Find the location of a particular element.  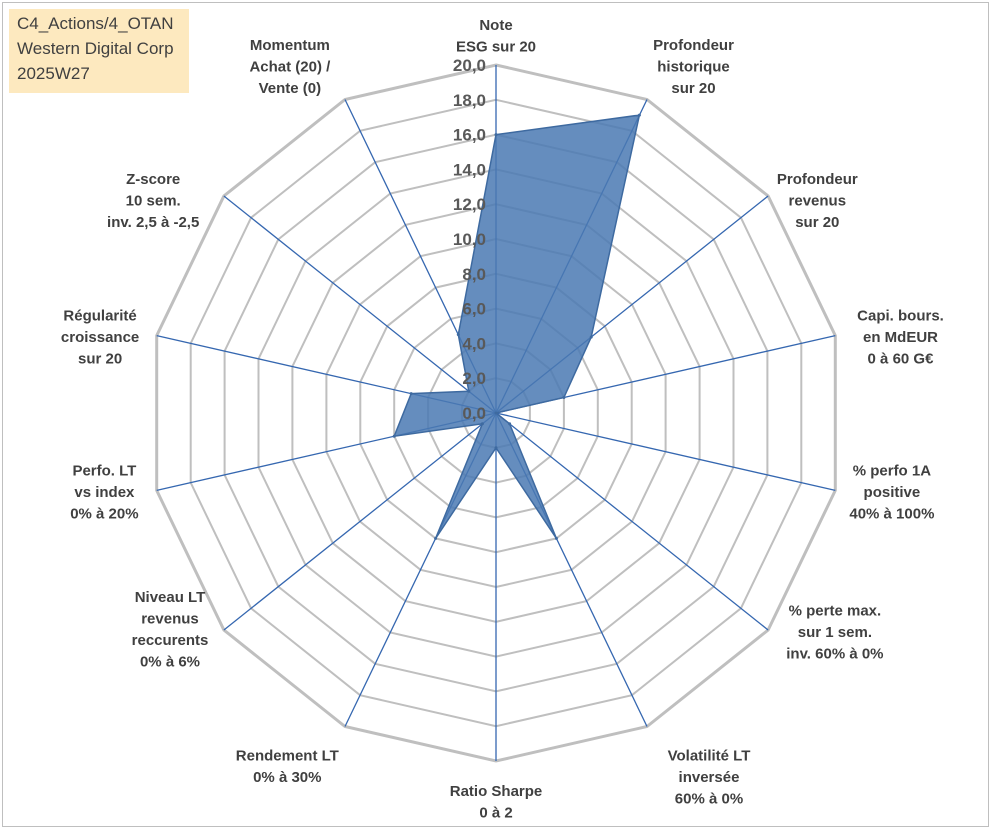

axis-label-line: 0 à 60 G€ is located at coordinates (901, 358).